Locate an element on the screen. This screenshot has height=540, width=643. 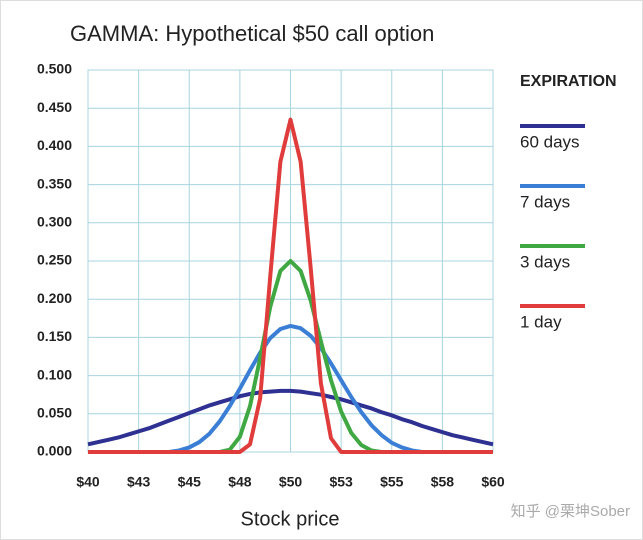
x-tick-label: $60 is located at coordinates (493, 482).